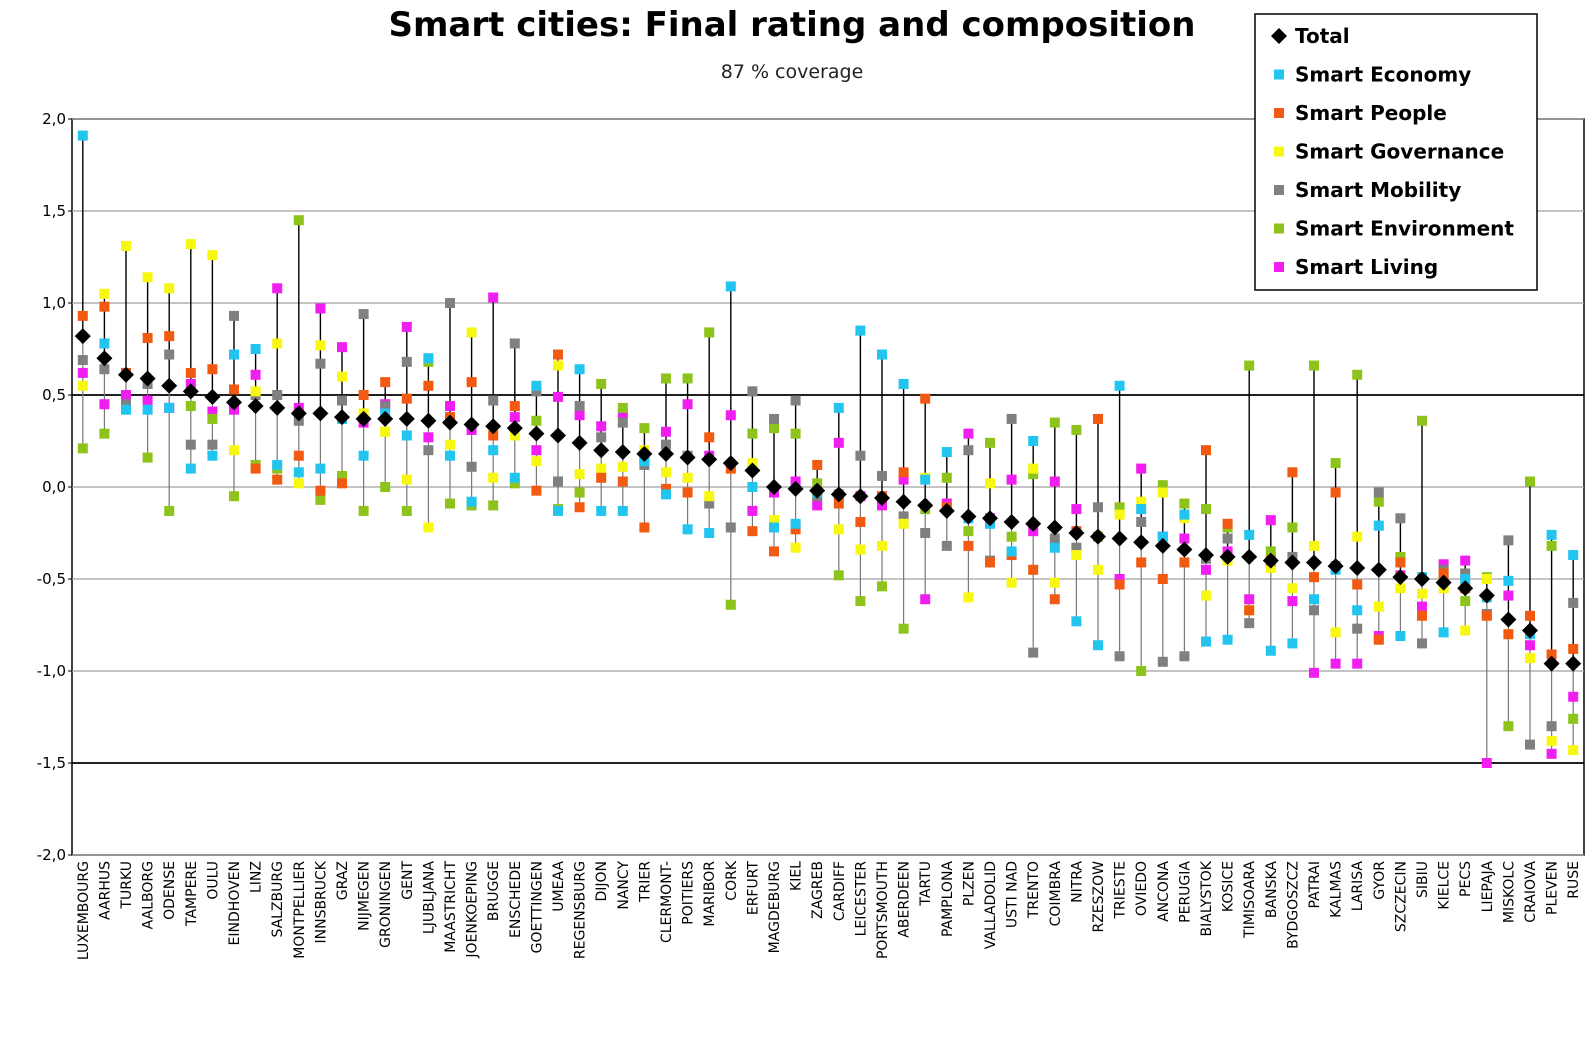  Describe the element at coordinates (624, 885) in the screenshot. I see `city-label: NANCY` at that location.